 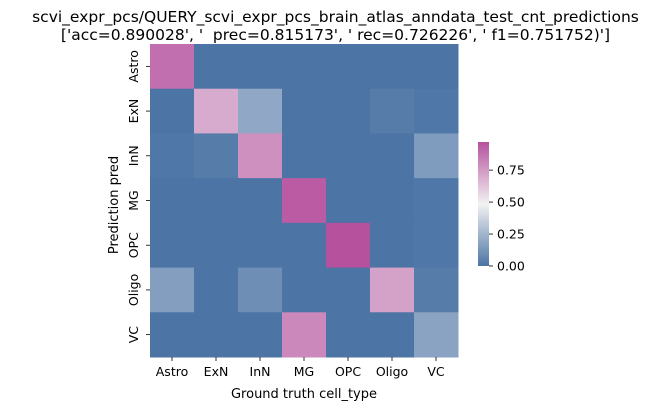 I want to click on y-tick-label: Astro, so click(x=133, y=66).